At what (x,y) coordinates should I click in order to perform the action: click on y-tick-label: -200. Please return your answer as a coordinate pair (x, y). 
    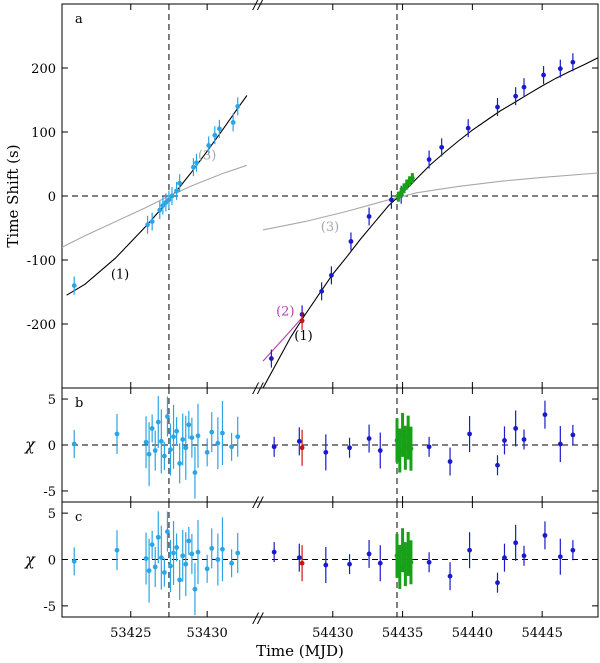
    Looking at the image, I should click on (41, 325).